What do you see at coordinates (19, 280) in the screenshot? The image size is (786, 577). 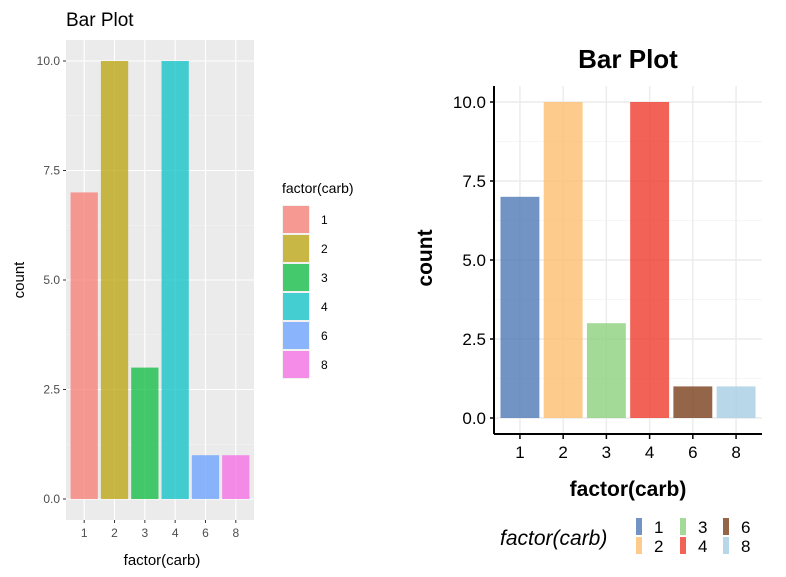 I see `left-y-axis-label: count` at bounding box center [19, 280].